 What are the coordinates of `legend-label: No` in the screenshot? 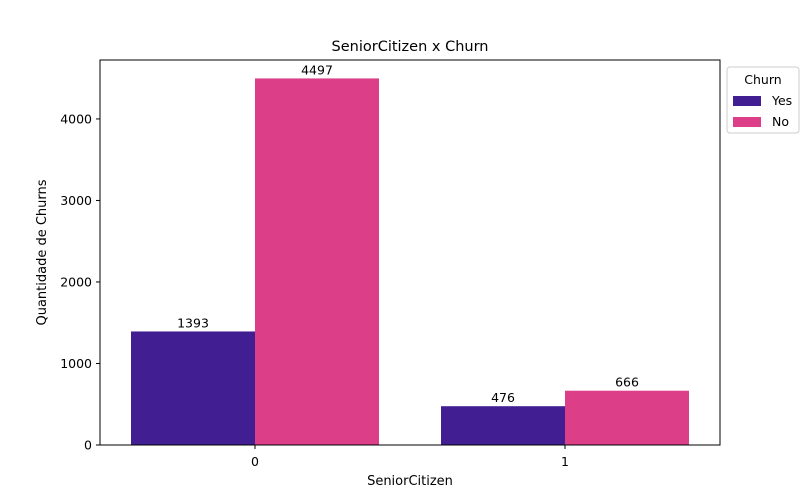 It's located at (780, 121).